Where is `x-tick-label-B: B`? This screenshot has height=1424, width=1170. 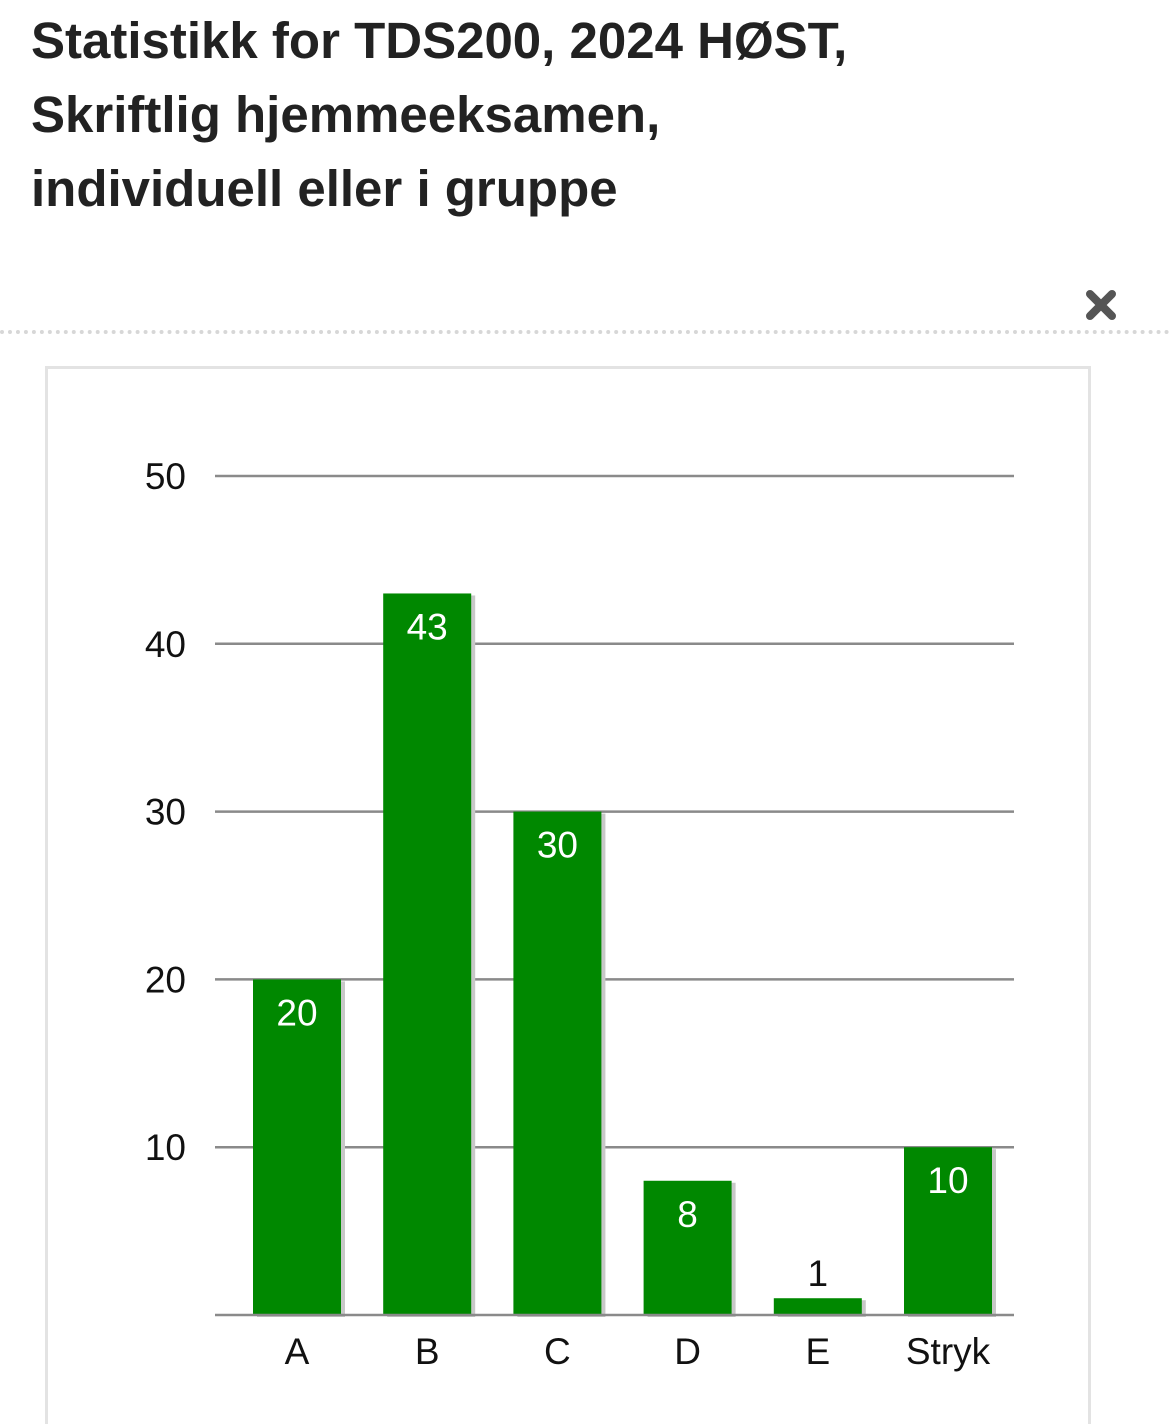 x-tick-label-B: B is located at coordinates (427, 1351).